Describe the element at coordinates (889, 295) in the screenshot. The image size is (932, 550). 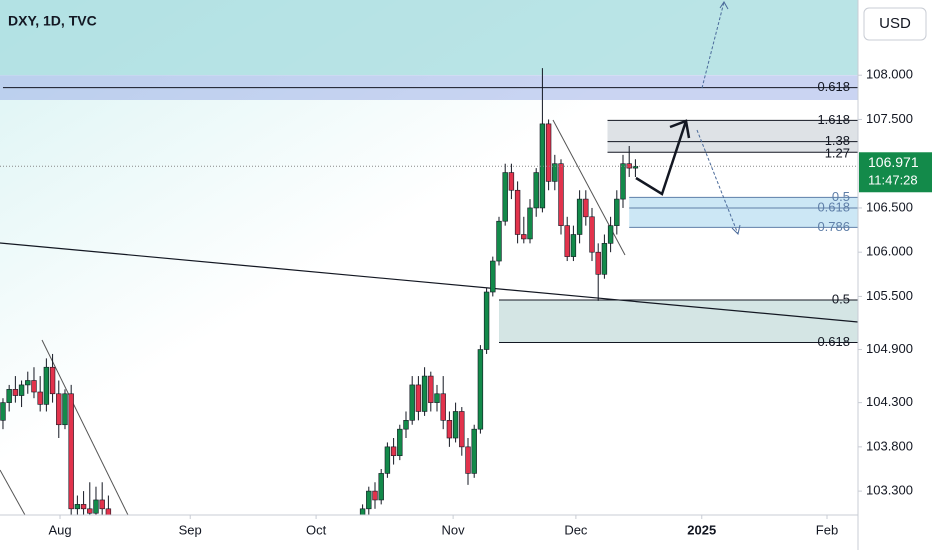
I see `y-tick-label: 105.500` at that location.